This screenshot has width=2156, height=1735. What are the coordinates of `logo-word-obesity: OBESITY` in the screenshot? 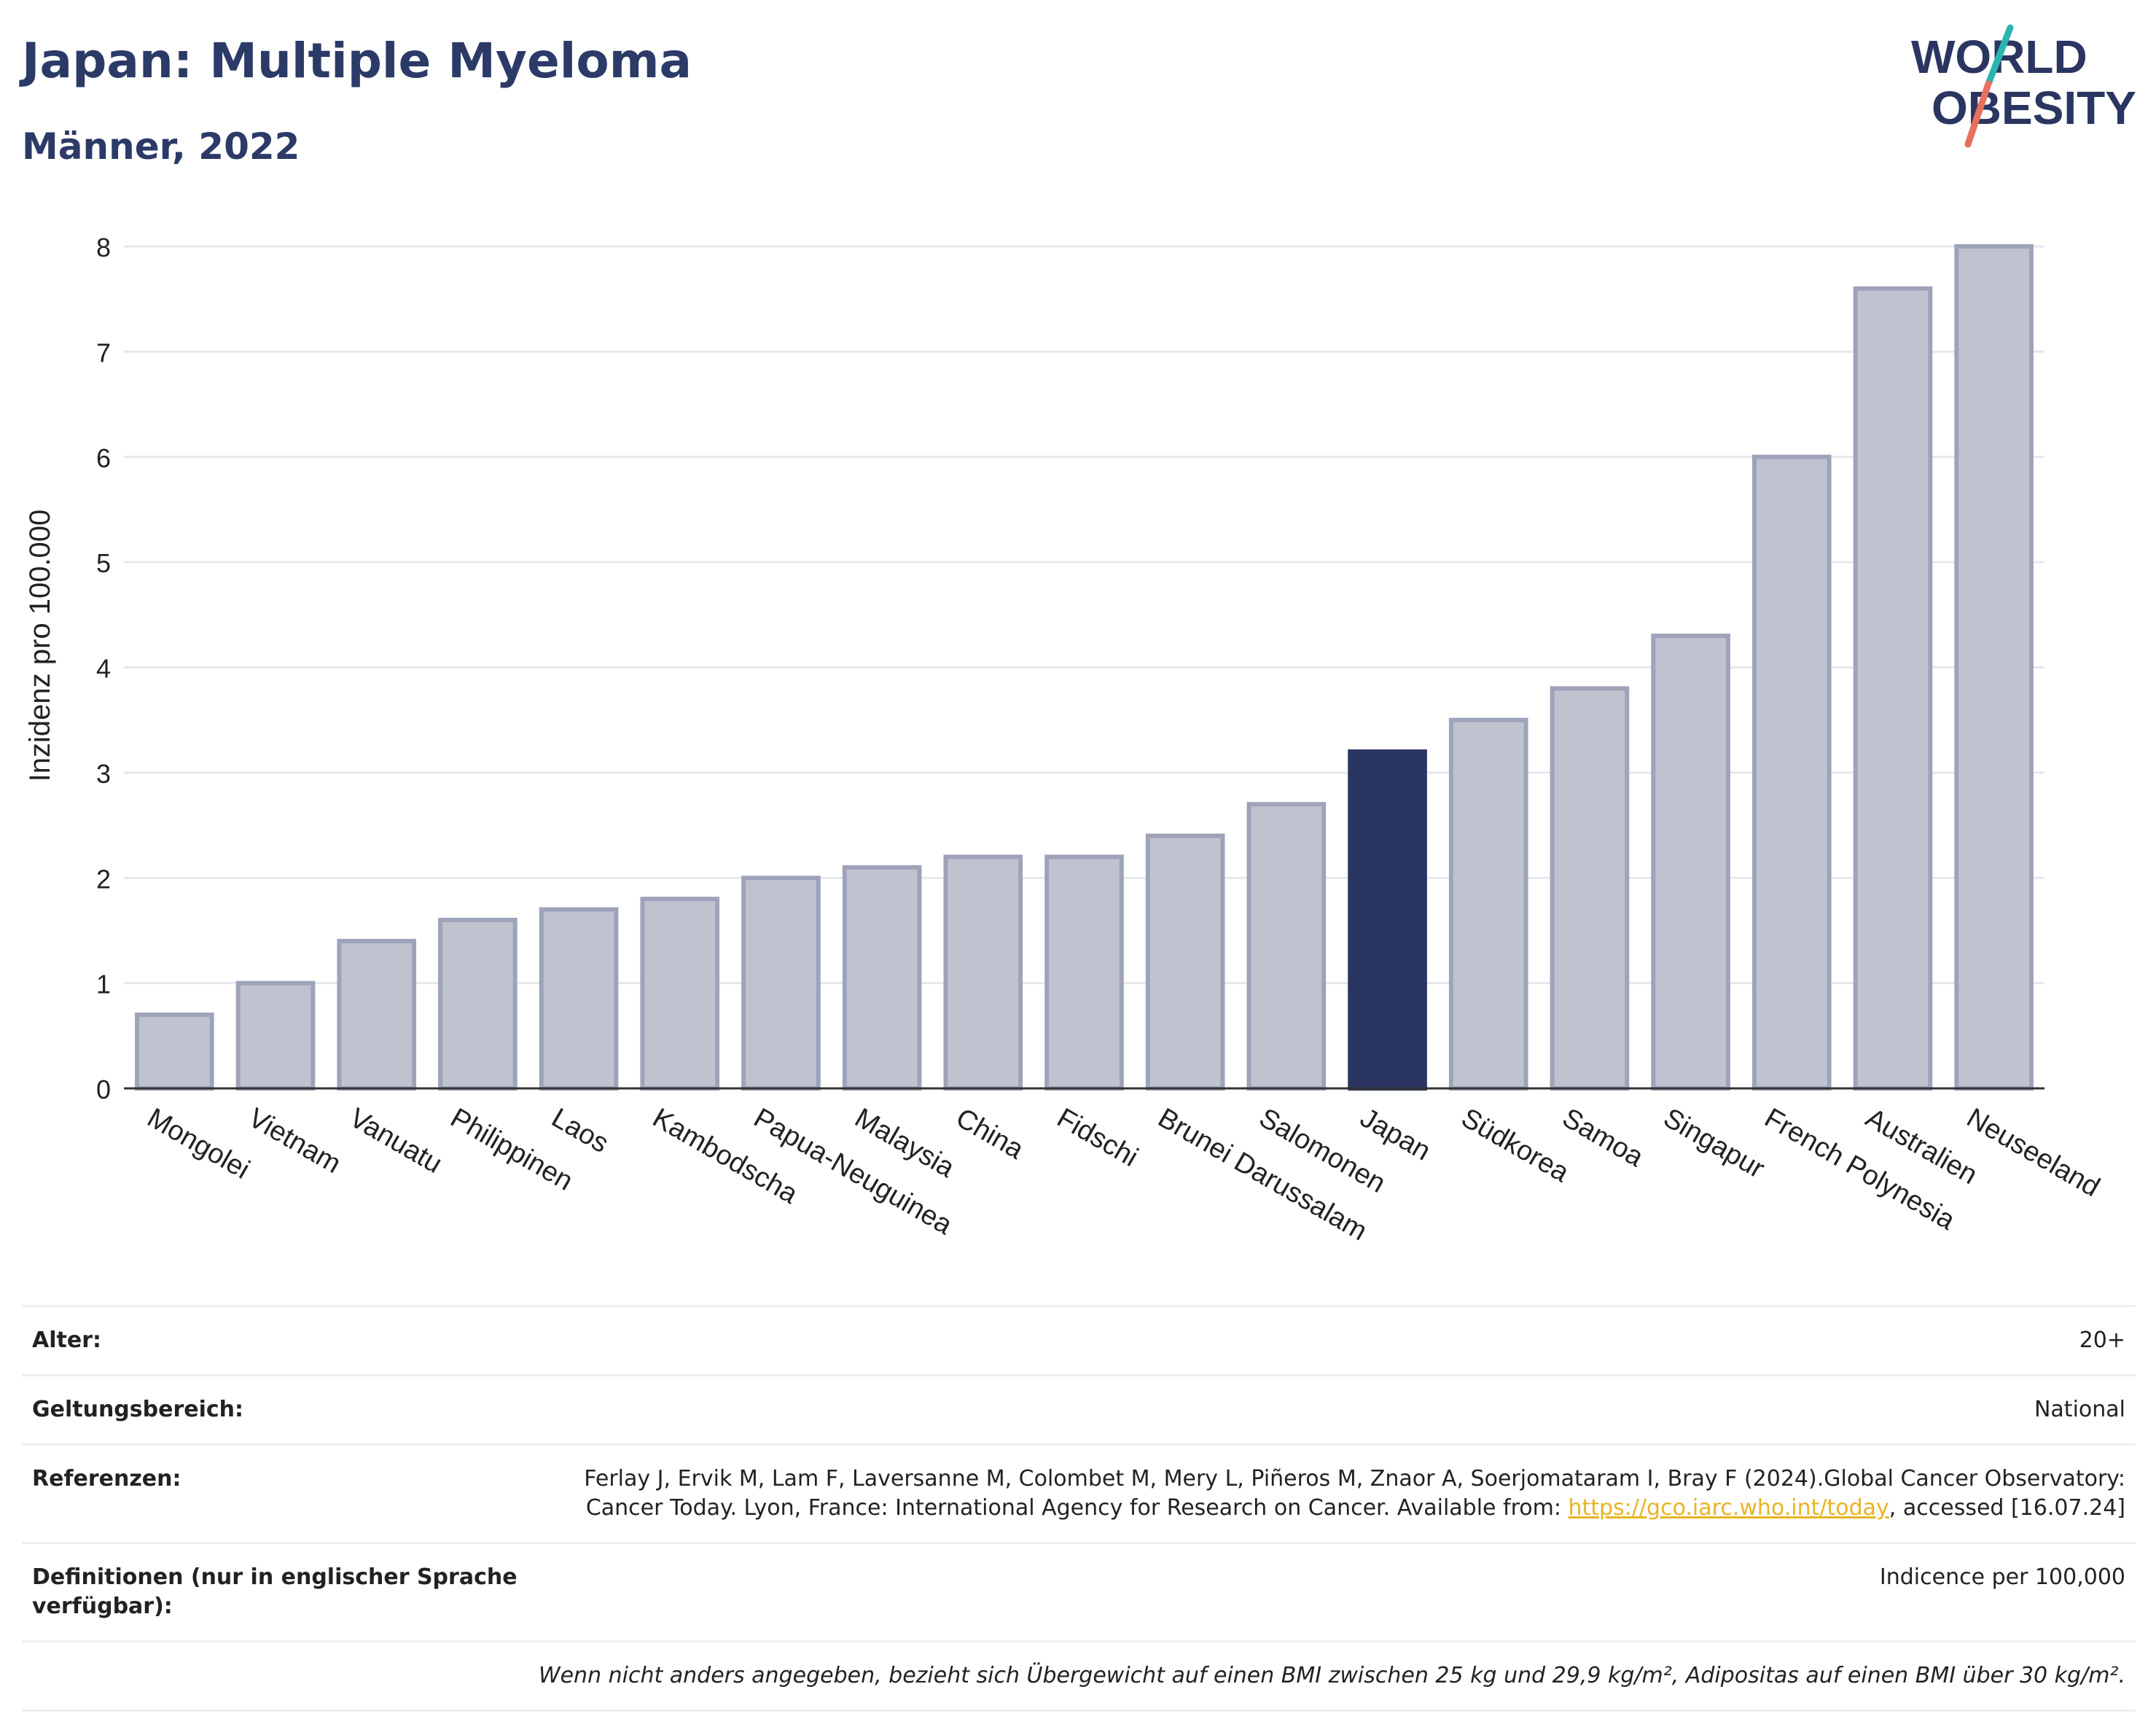 It's located at (2034, 108).